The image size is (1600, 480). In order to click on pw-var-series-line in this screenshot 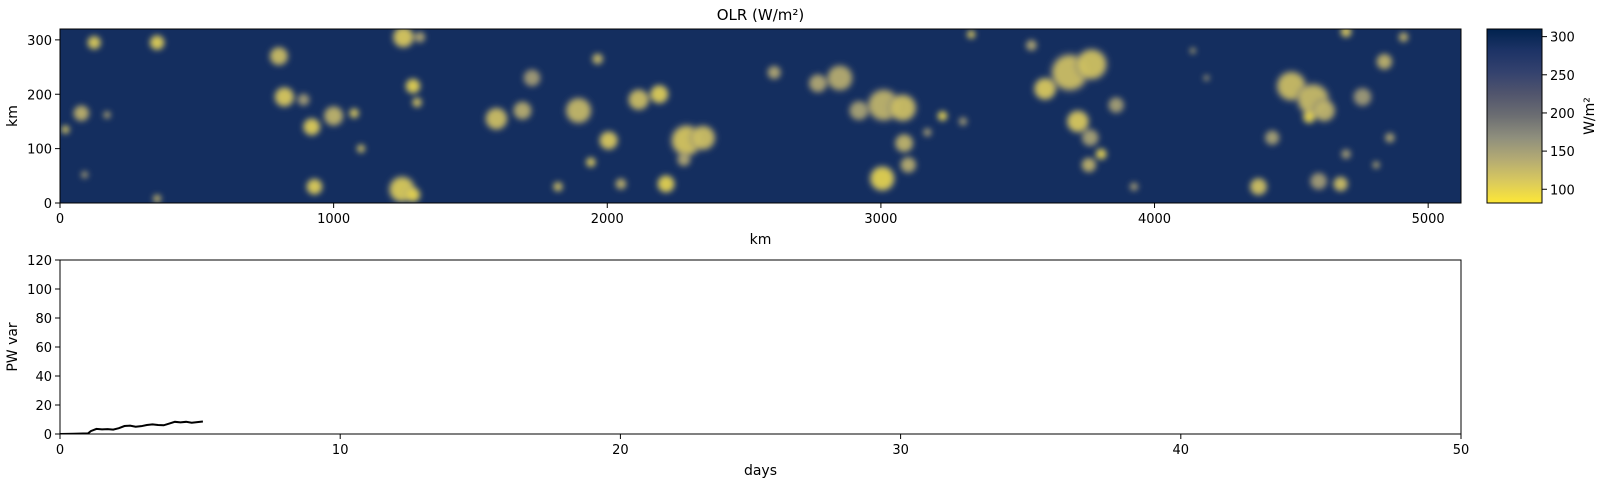, I will do `click(132, 427)`.